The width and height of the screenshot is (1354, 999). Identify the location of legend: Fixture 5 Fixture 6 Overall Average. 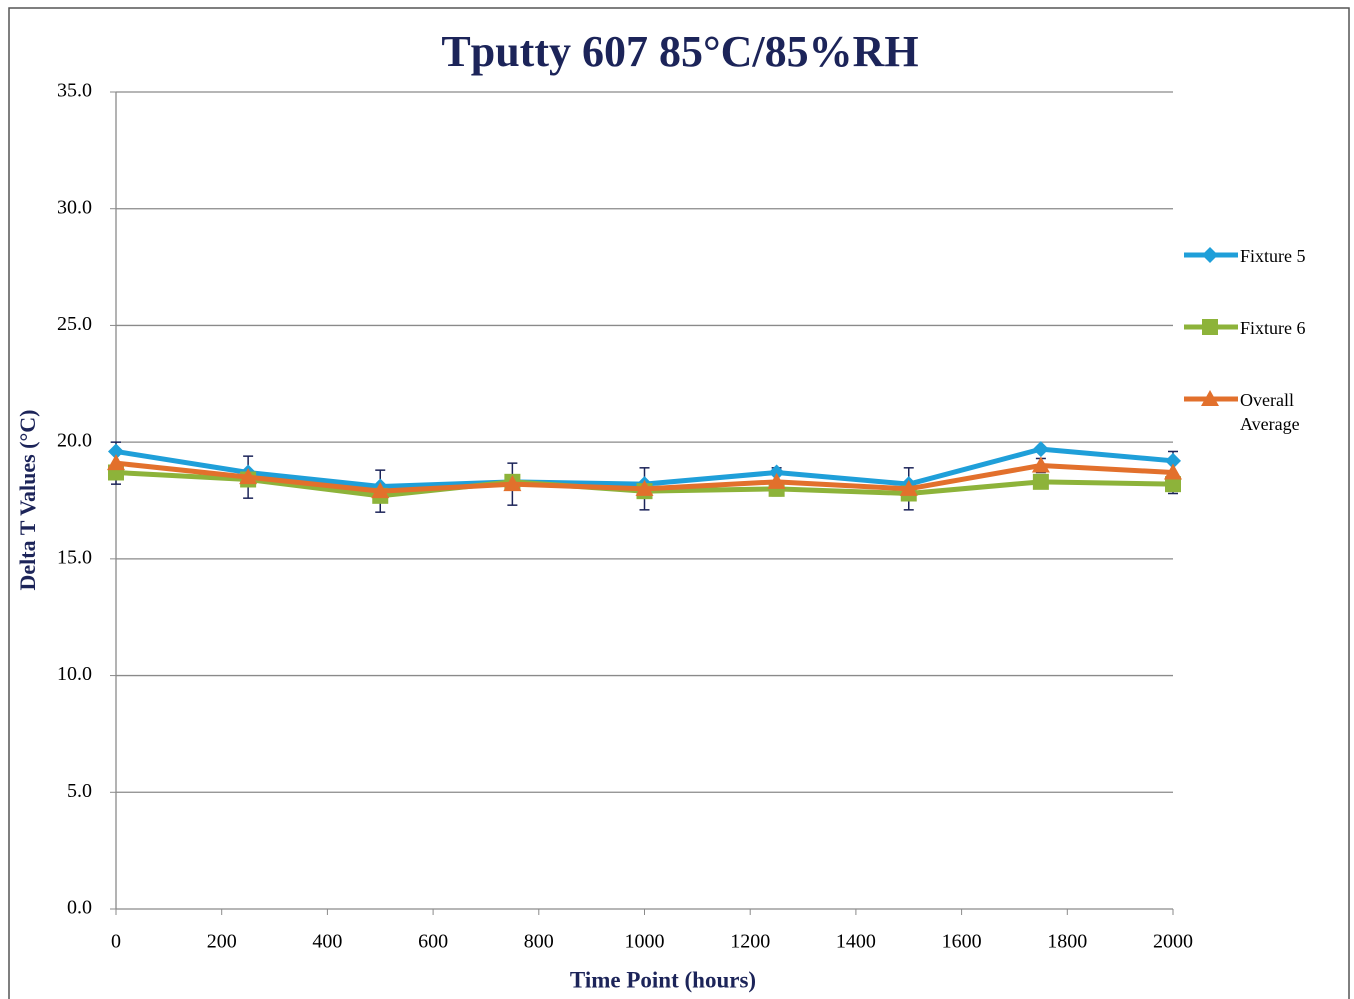
(1267, 348).